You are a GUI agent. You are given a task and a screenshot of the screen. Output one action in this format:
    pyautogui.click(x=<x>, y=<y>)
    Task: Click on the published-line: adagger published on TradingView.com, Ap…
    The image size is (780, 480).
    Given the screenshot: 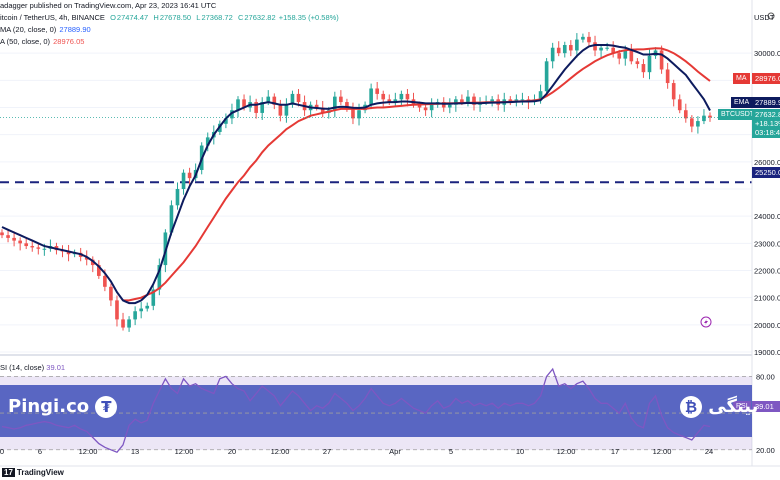 What is the action you would take?
    pyautogui.click(x=108, y=5)
    